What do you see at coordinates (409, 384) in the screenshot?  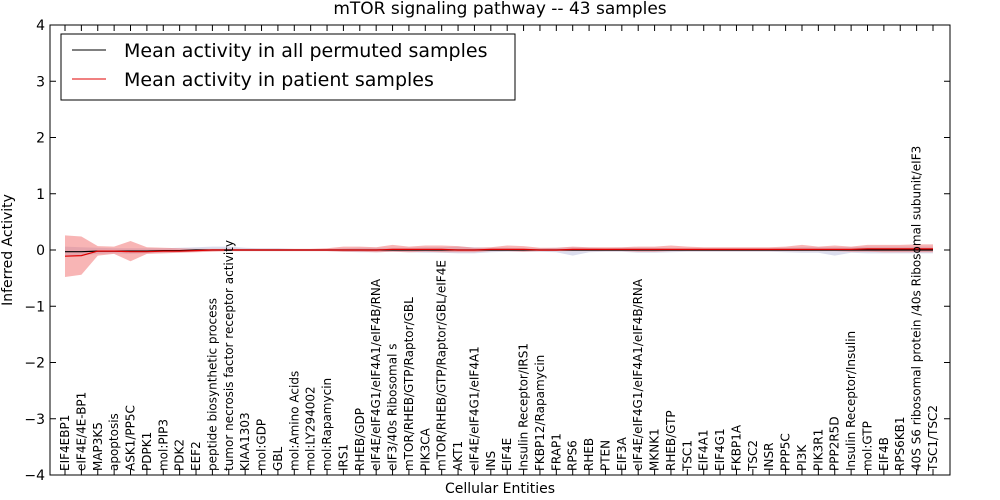 I see `x-tick-label: mTOR/RHEB/GTP/Raptor/GBL` at bounding box center [409, 384].